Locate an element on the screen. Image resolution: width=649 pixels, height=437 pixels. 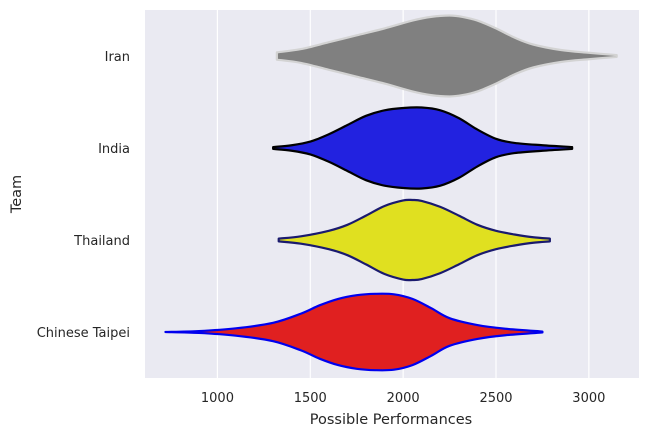
y-tick-label: Iran is located at coordinates (117, 57).